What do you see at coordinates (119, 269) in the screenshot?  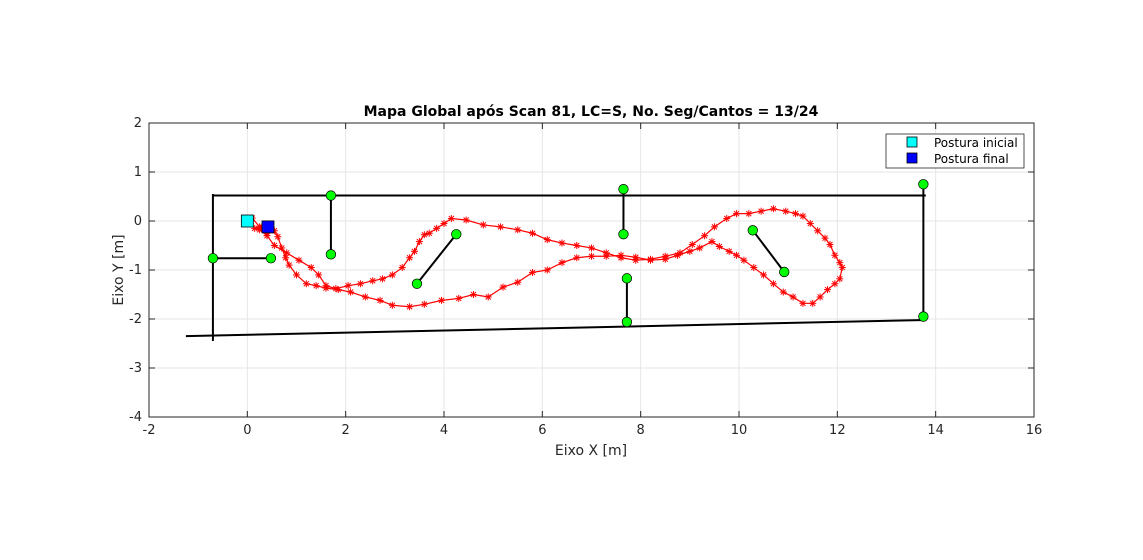 I see `y-axis-label: Eixo Y [m]` at bounding box center [119, 269].